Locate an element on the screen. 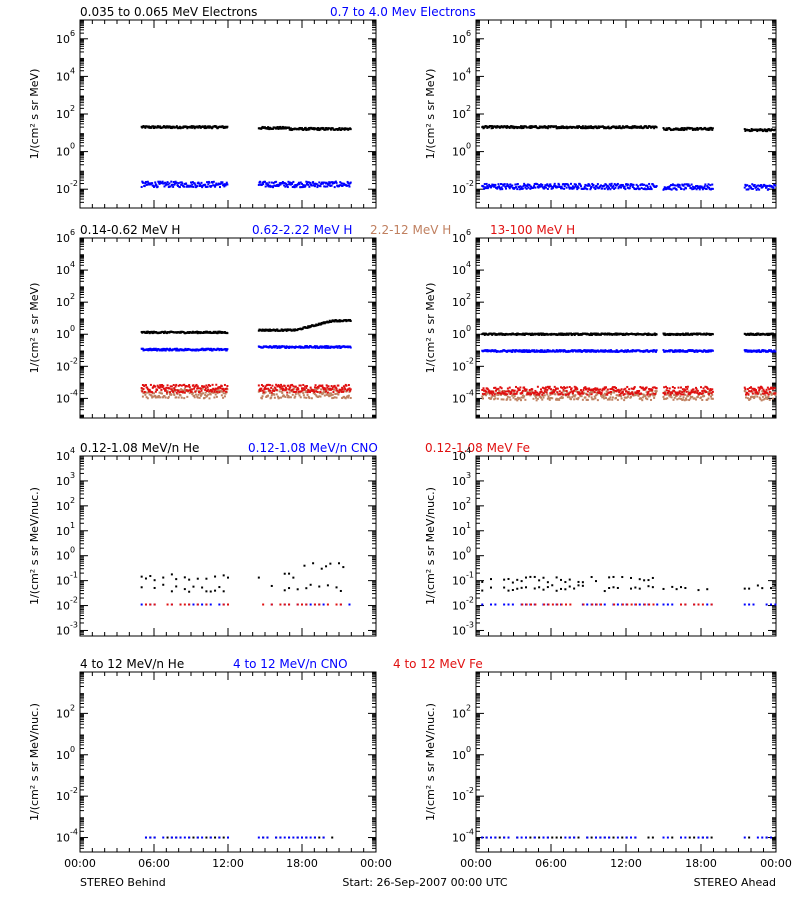 Image resolution: width=800 pixels, height=900 pixels. series-13-100-mev-h is located at coordinates (246, 388).